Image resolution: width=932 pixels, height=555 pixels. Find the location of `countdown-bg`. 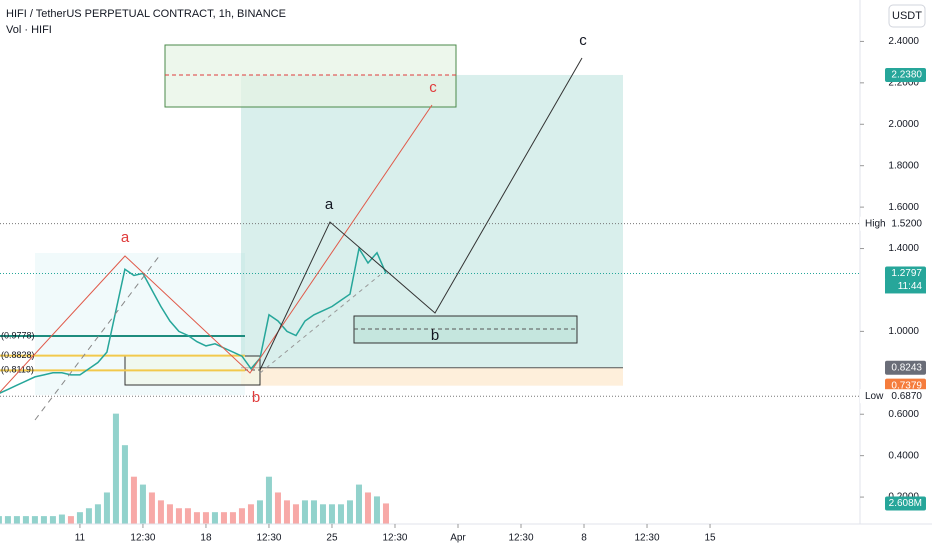

countdown-bg is located at coordinates (905, 286).